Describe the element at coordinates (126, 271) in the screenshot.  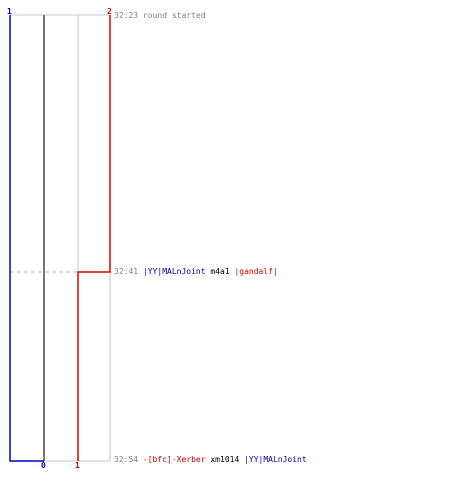
I see `event-time: 32:41` at that location.